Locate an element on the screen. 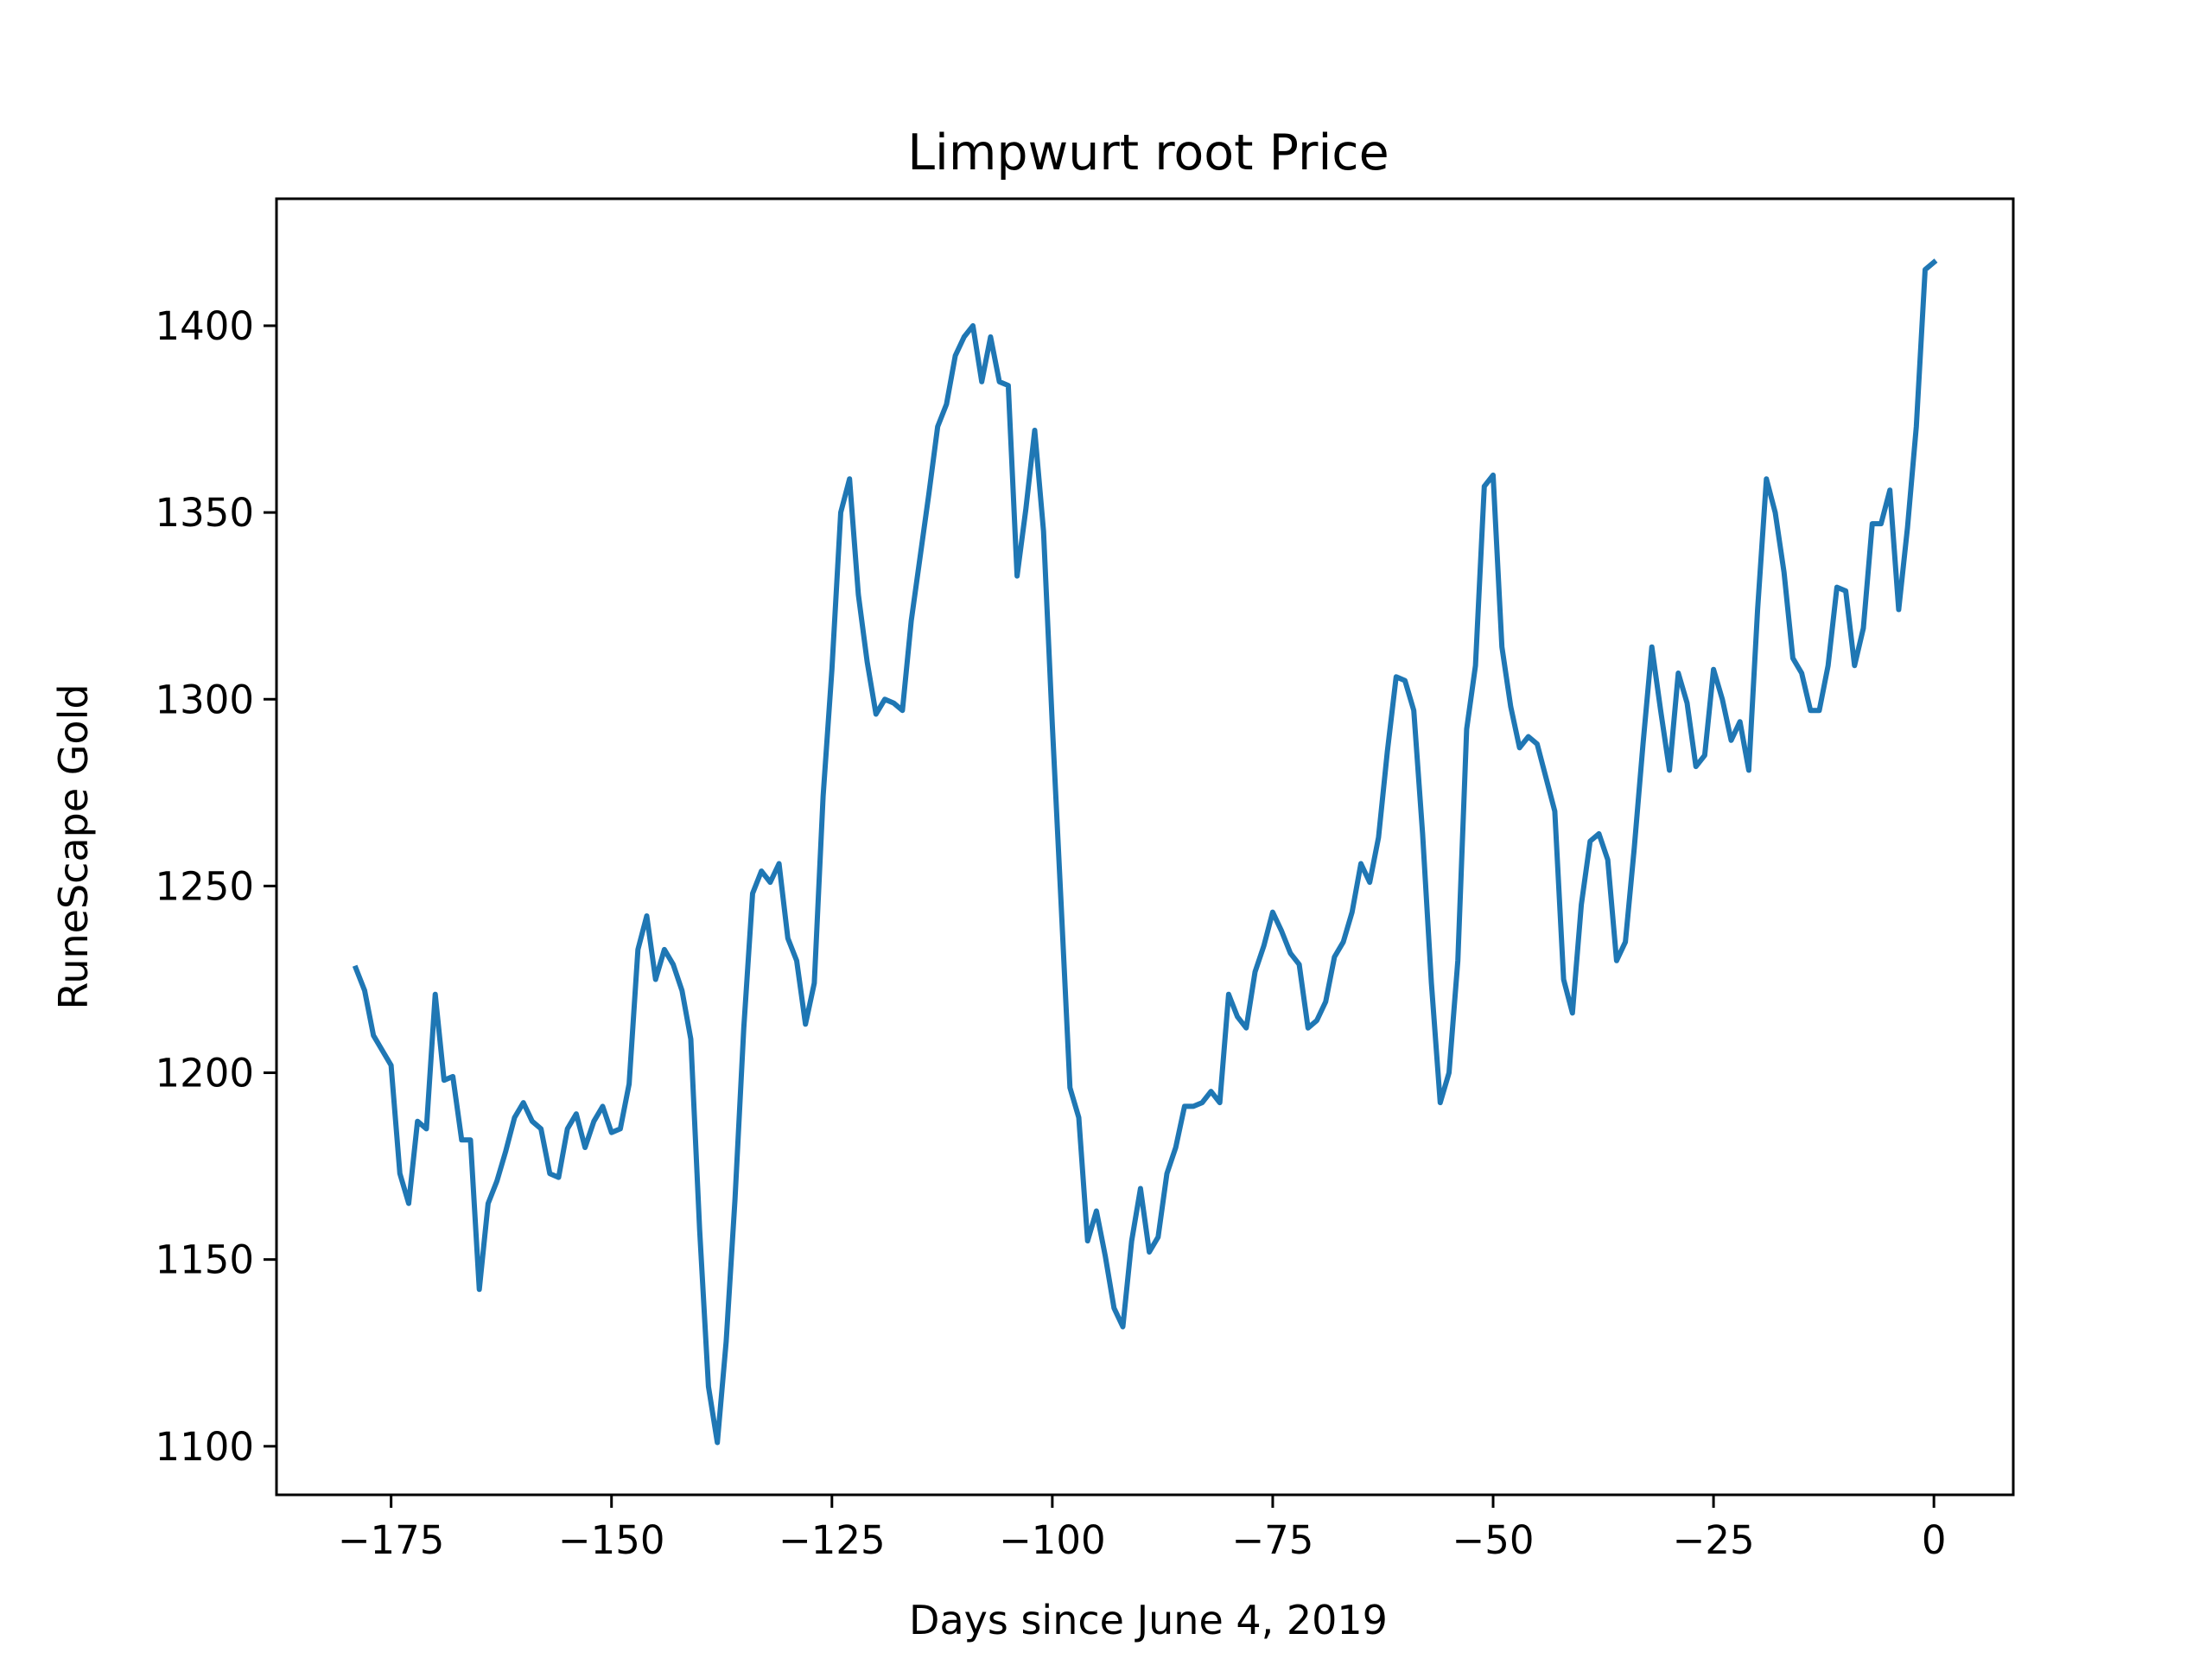 This screenshot has height=1659, width=2212. y-tick-label: 1250 is located at coordinates (204, 886).